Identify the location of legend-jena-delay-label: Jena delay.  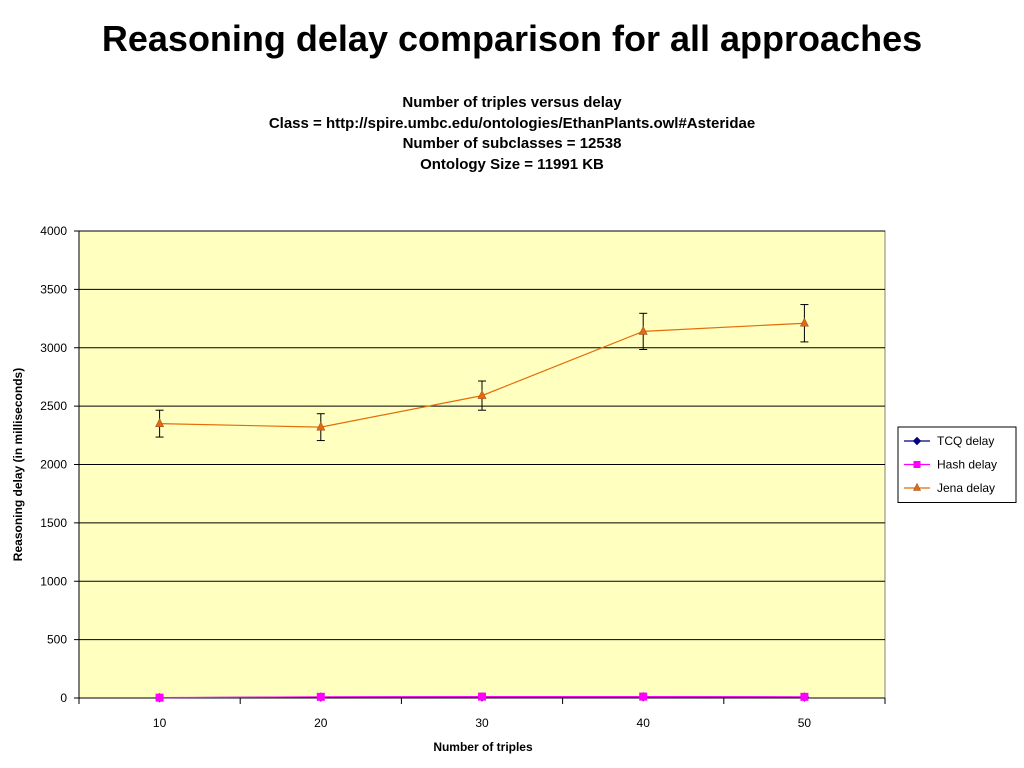
(966, 488).